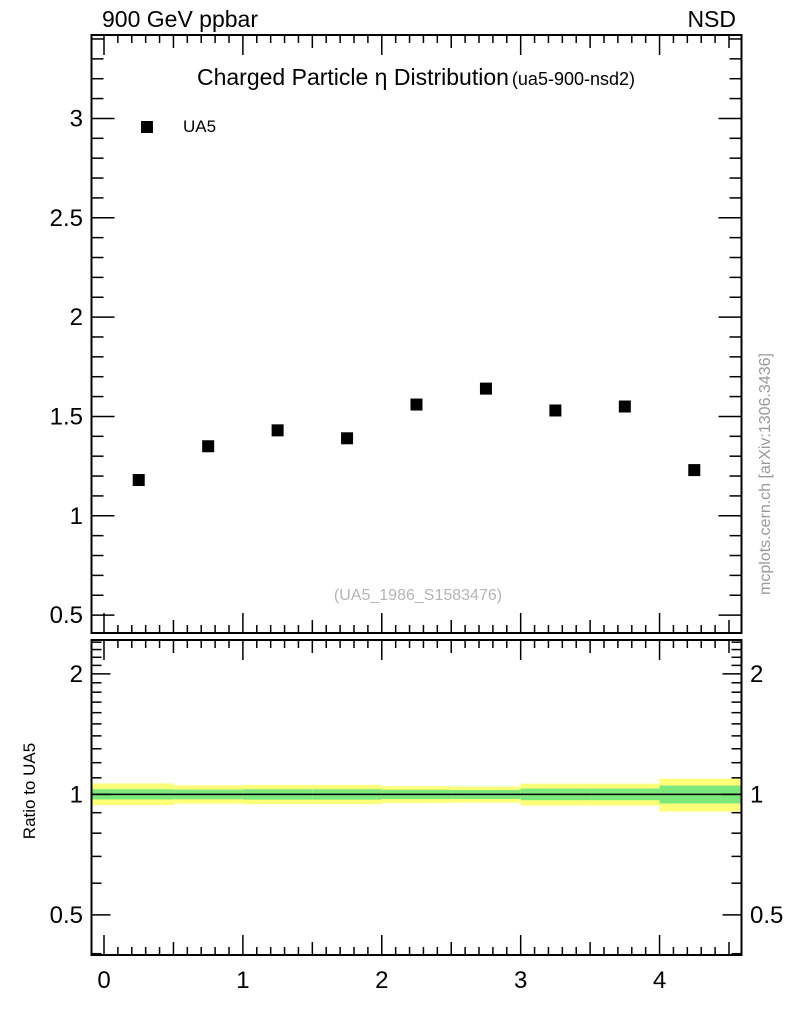 The height and width of the screenshot is (1024, 786). I want to click on plot-title-analysis-id: (ua5-900-nsd2), so click(573, 79).